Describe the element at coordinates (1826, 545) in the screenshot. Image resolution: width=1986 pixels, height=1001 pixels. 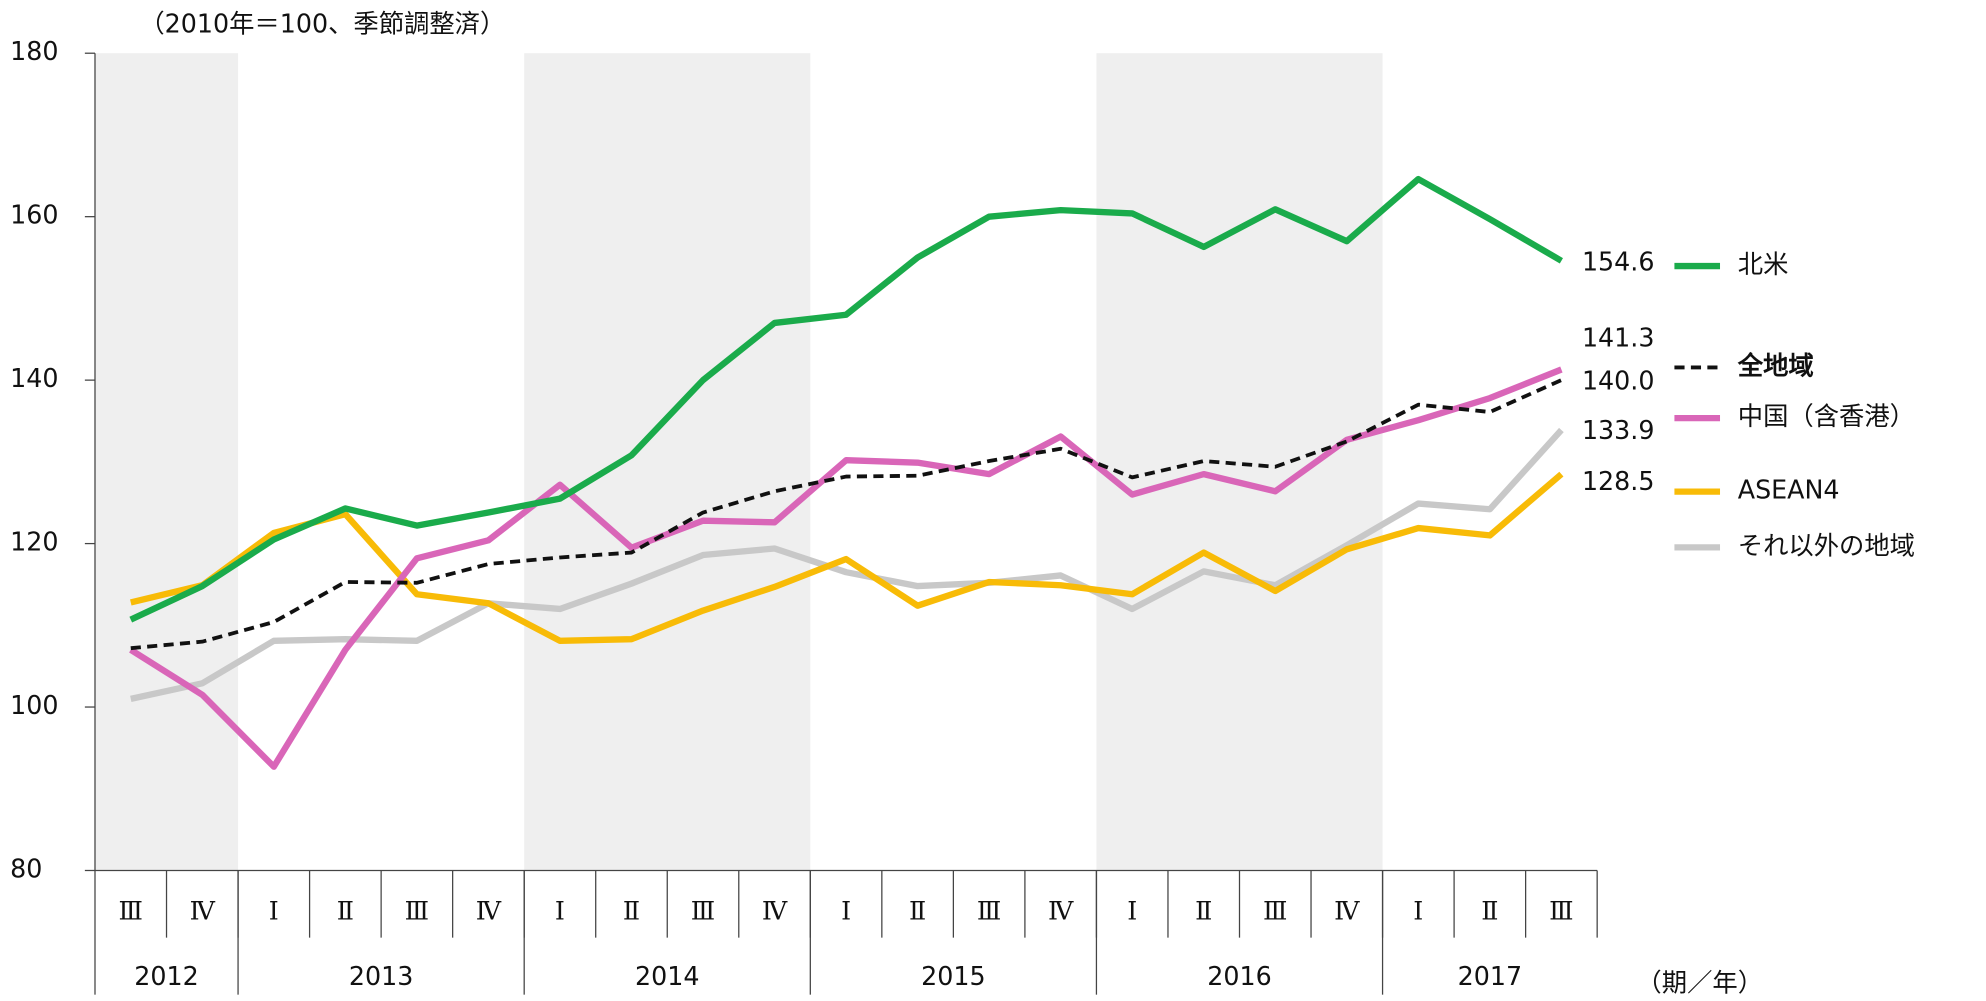
I see `legend-label: それ以外の地域` at that location.